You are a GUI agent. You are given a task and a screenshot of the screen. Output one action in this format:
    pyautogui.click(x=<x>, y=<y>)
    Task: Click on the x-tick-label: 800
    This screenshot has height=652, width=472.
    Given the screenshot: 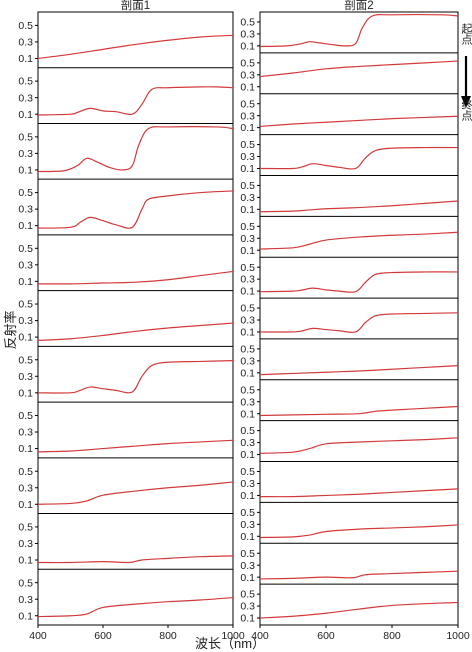 What is the action you would take?
    pyautogui.click(x=168, y=636)
    